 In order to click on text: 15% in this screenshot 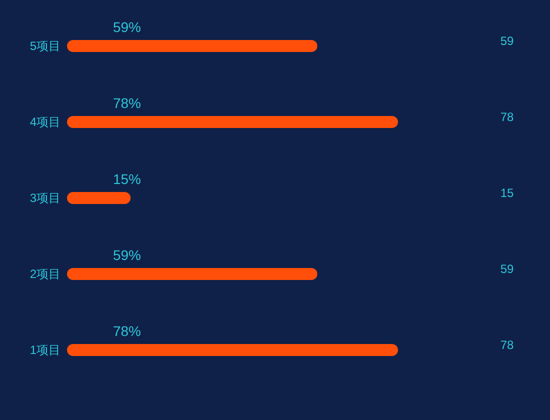, I will do `click(127, 179)`.